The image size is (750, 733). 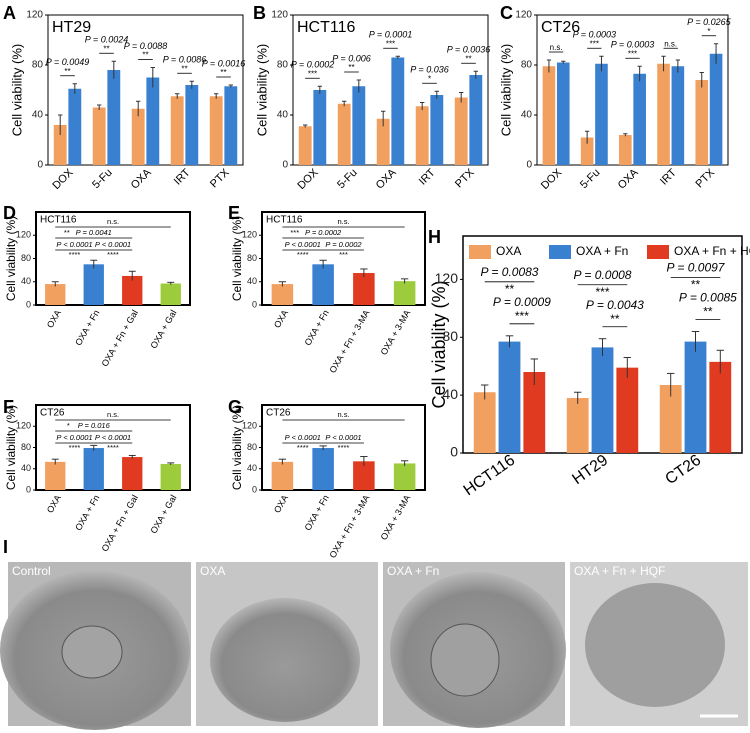 I want to click on cell, so click(x=285, y=660).